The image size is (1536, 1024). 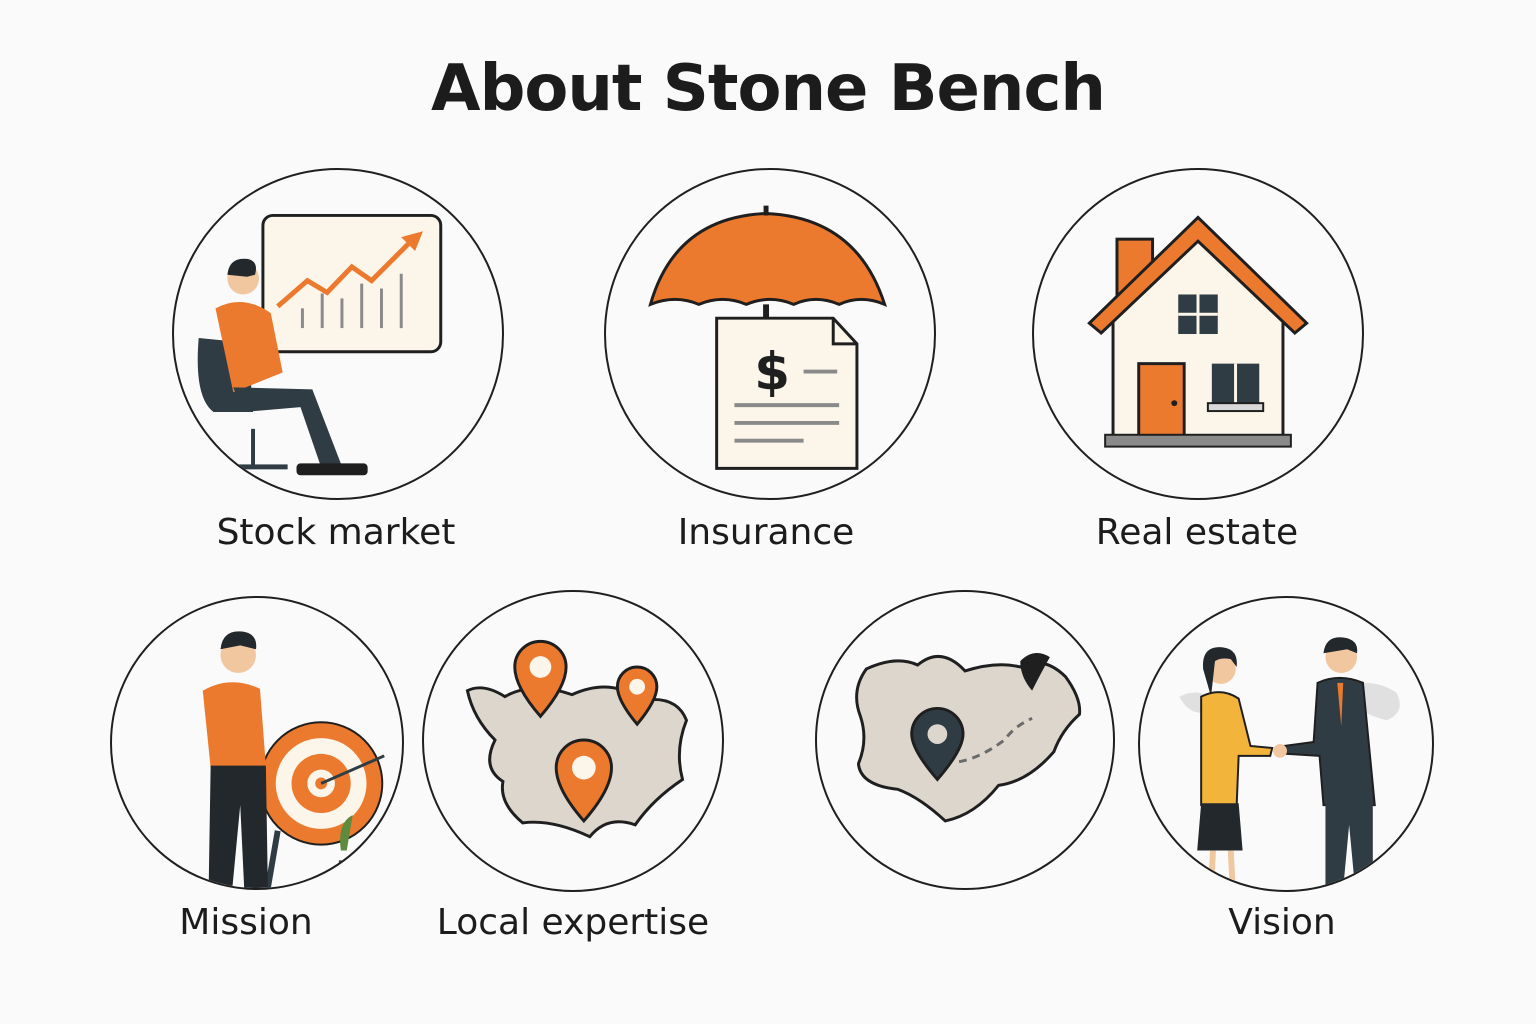 I want to click on label-vision: Vision, so click(x=1282, y=922).